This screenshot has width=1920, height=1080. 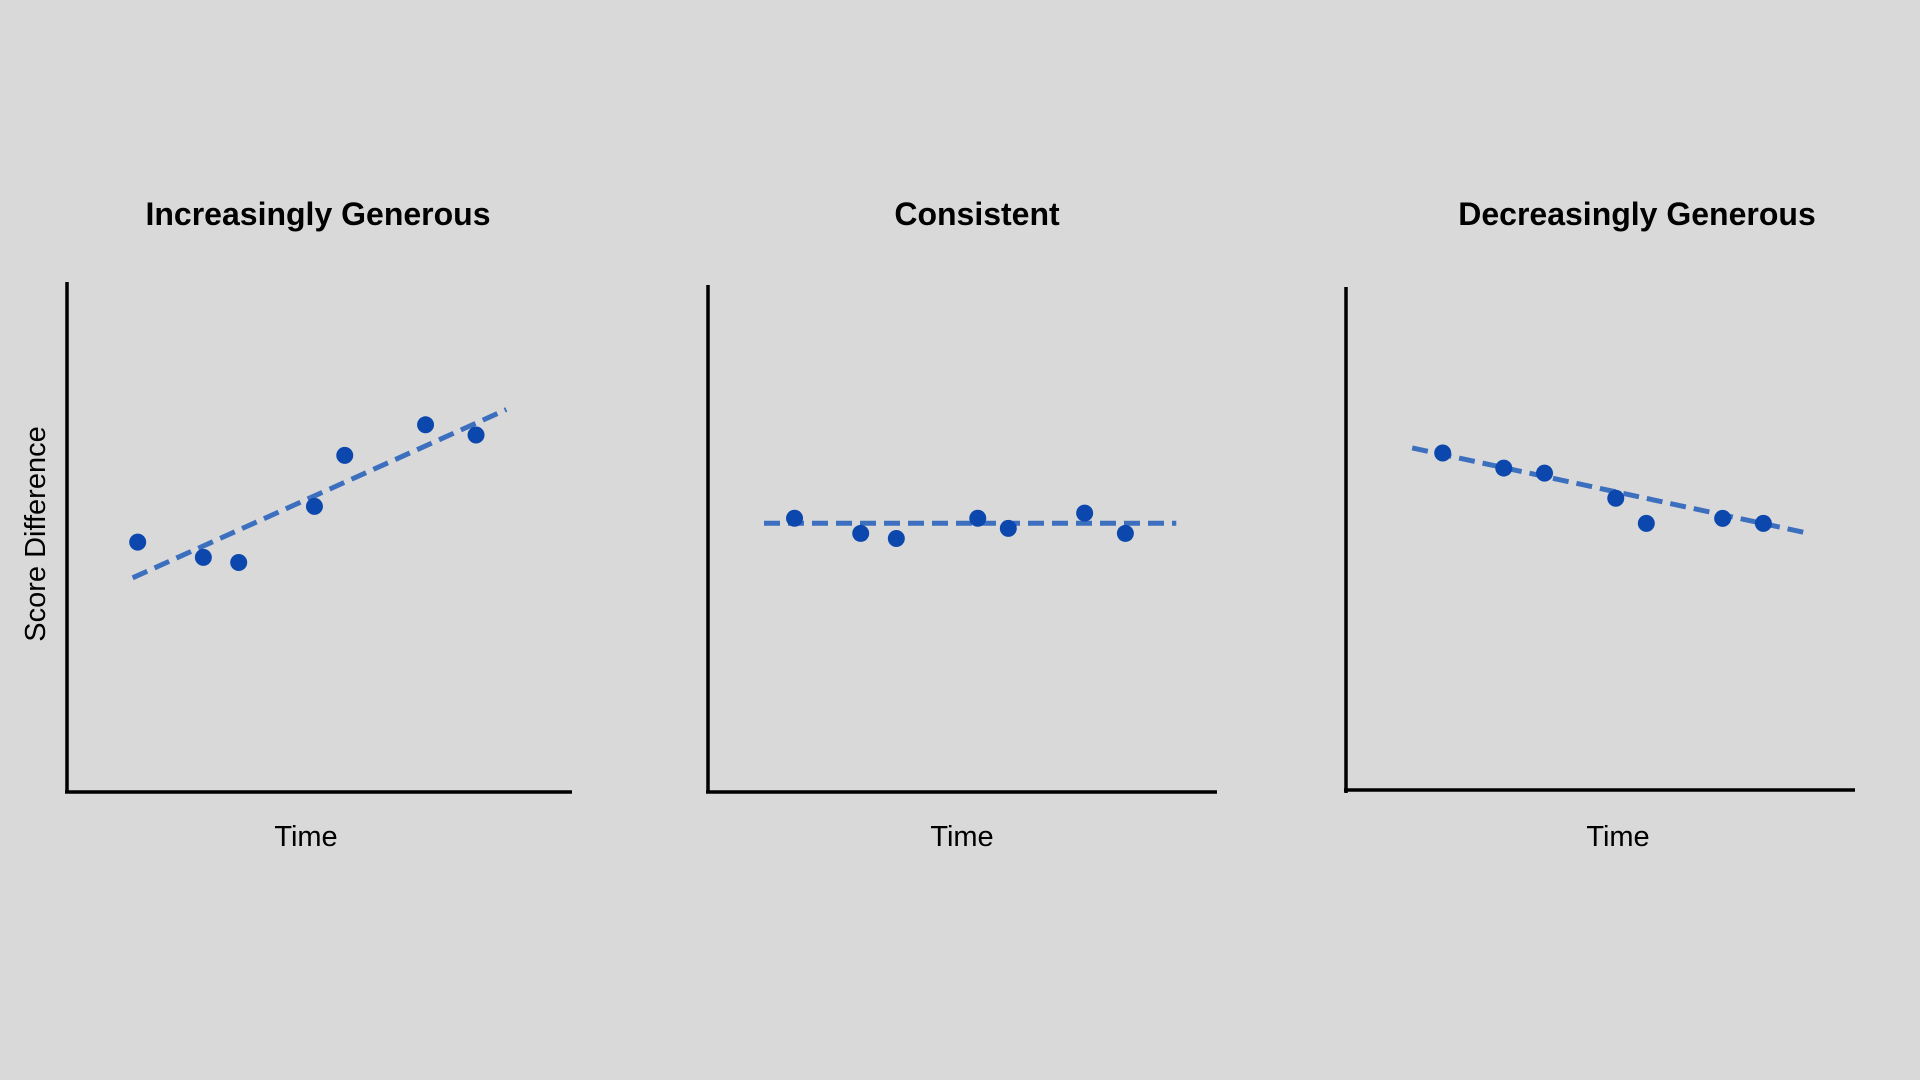 What do you see at coordinates (36, 533) in the screenshot?
I see `y-axis-label: Score Difference` at bounding box center [36, 533].